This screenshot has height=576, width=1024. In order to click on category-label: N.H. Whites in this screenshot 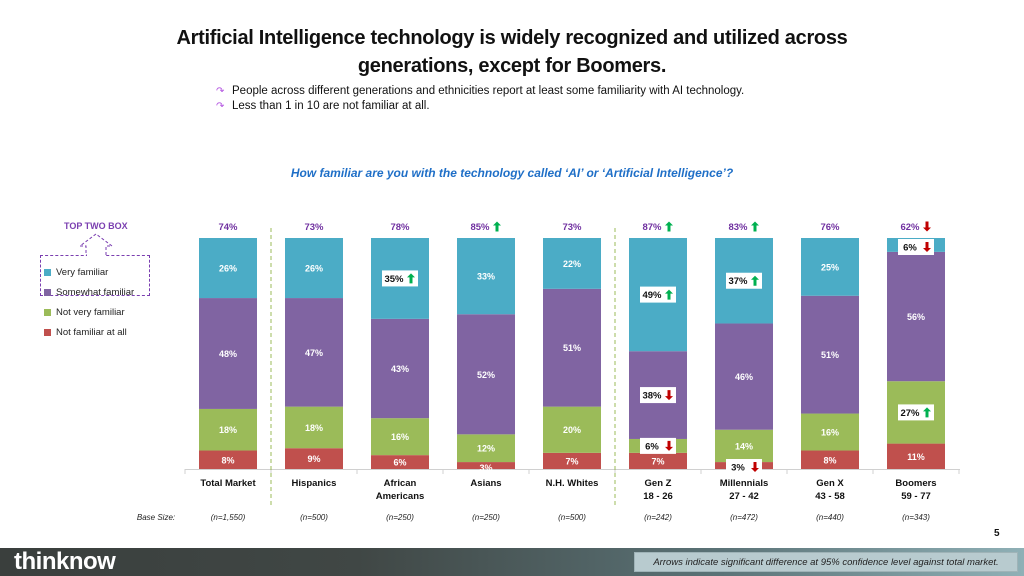, I will do `click(572, 483)`.